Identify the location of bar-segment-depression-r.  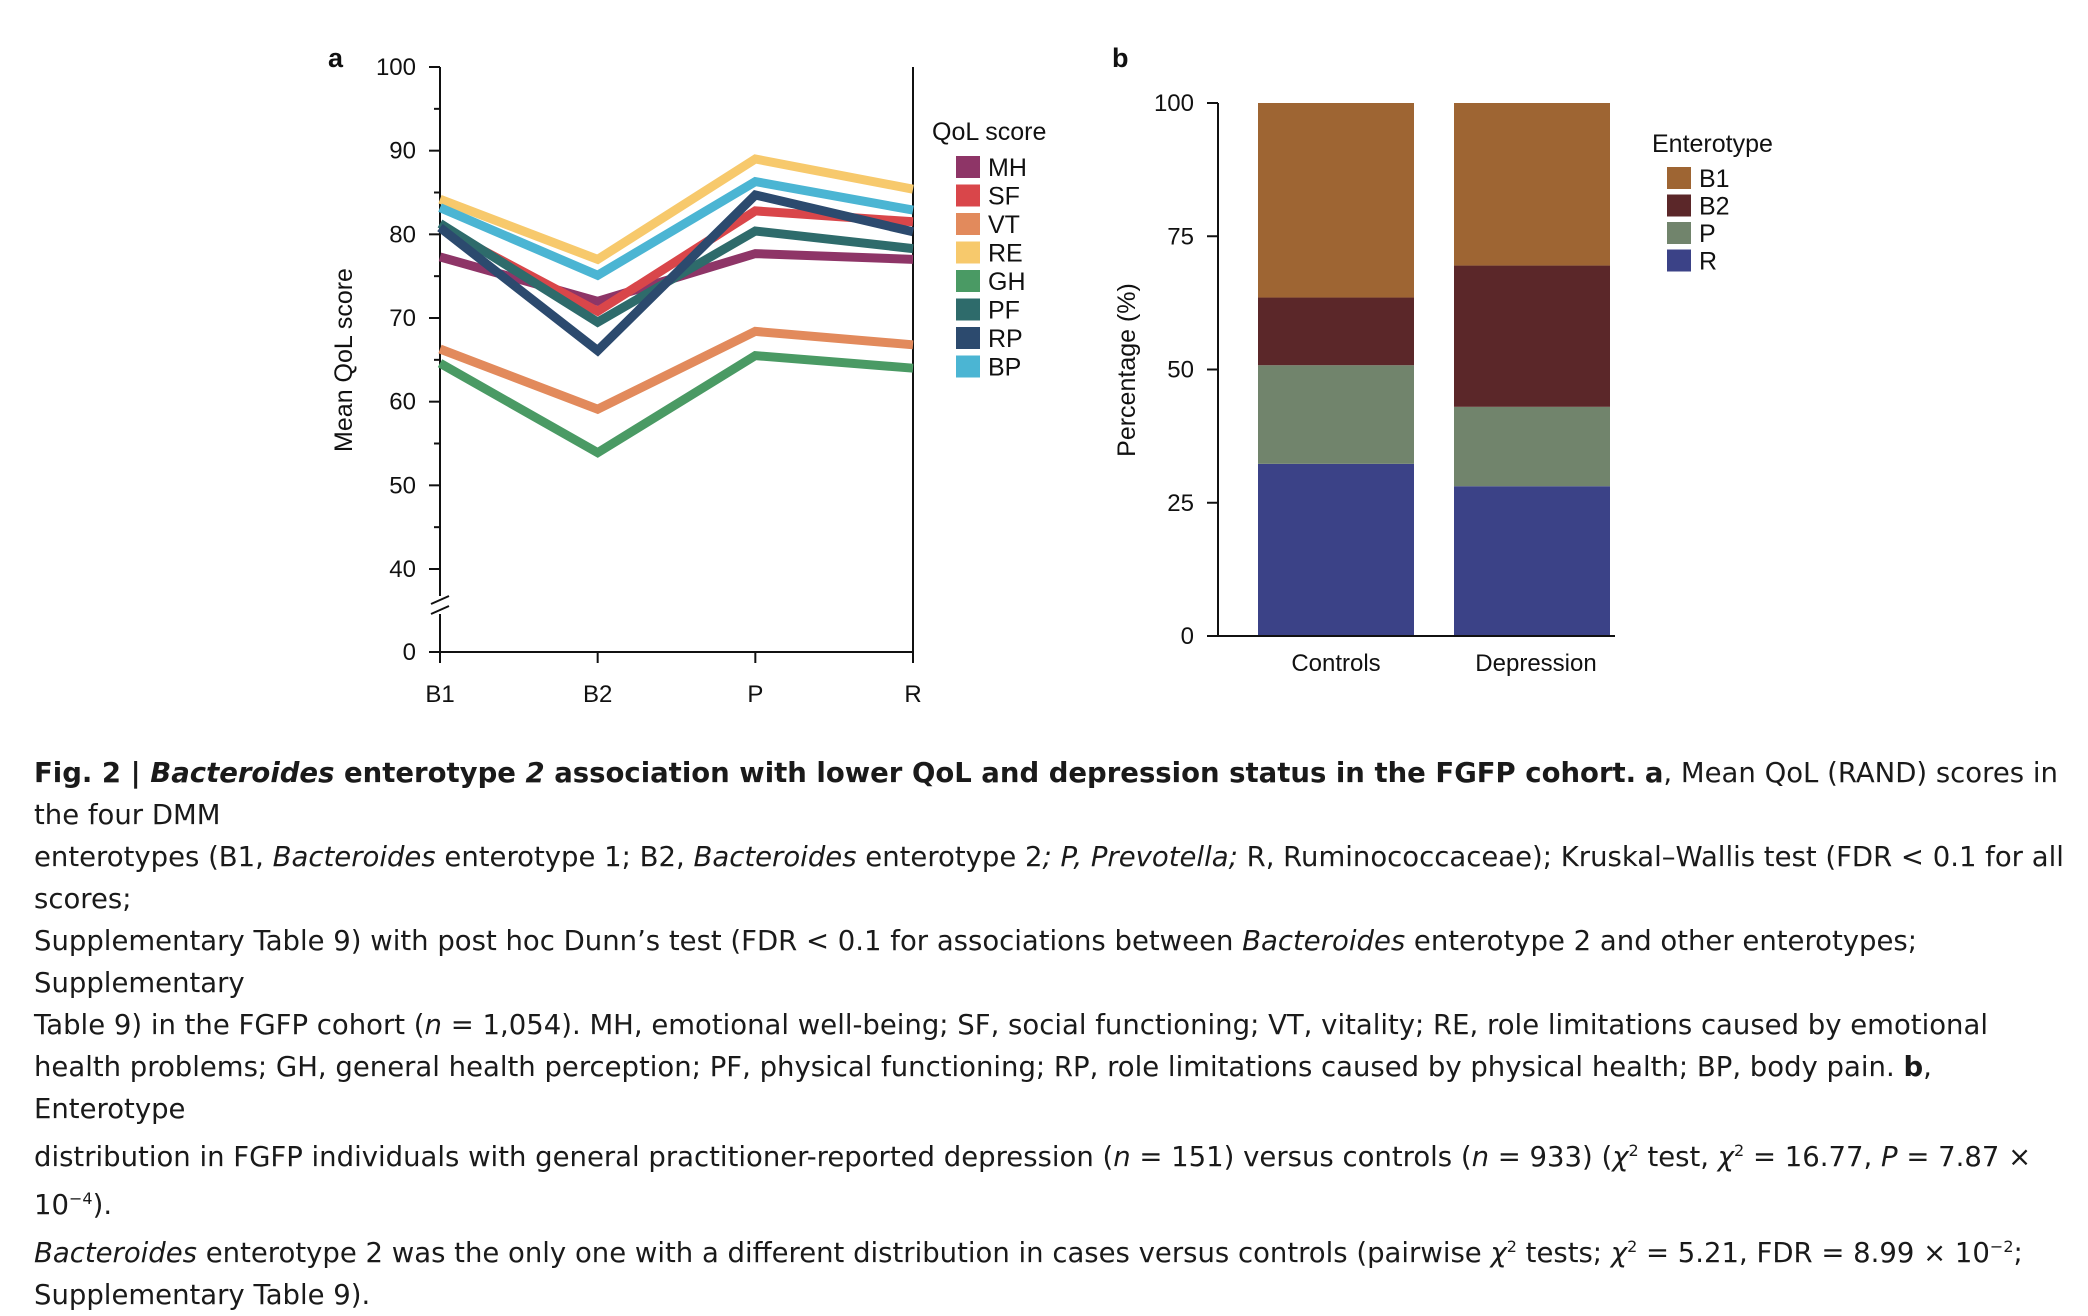
(1532, 561).